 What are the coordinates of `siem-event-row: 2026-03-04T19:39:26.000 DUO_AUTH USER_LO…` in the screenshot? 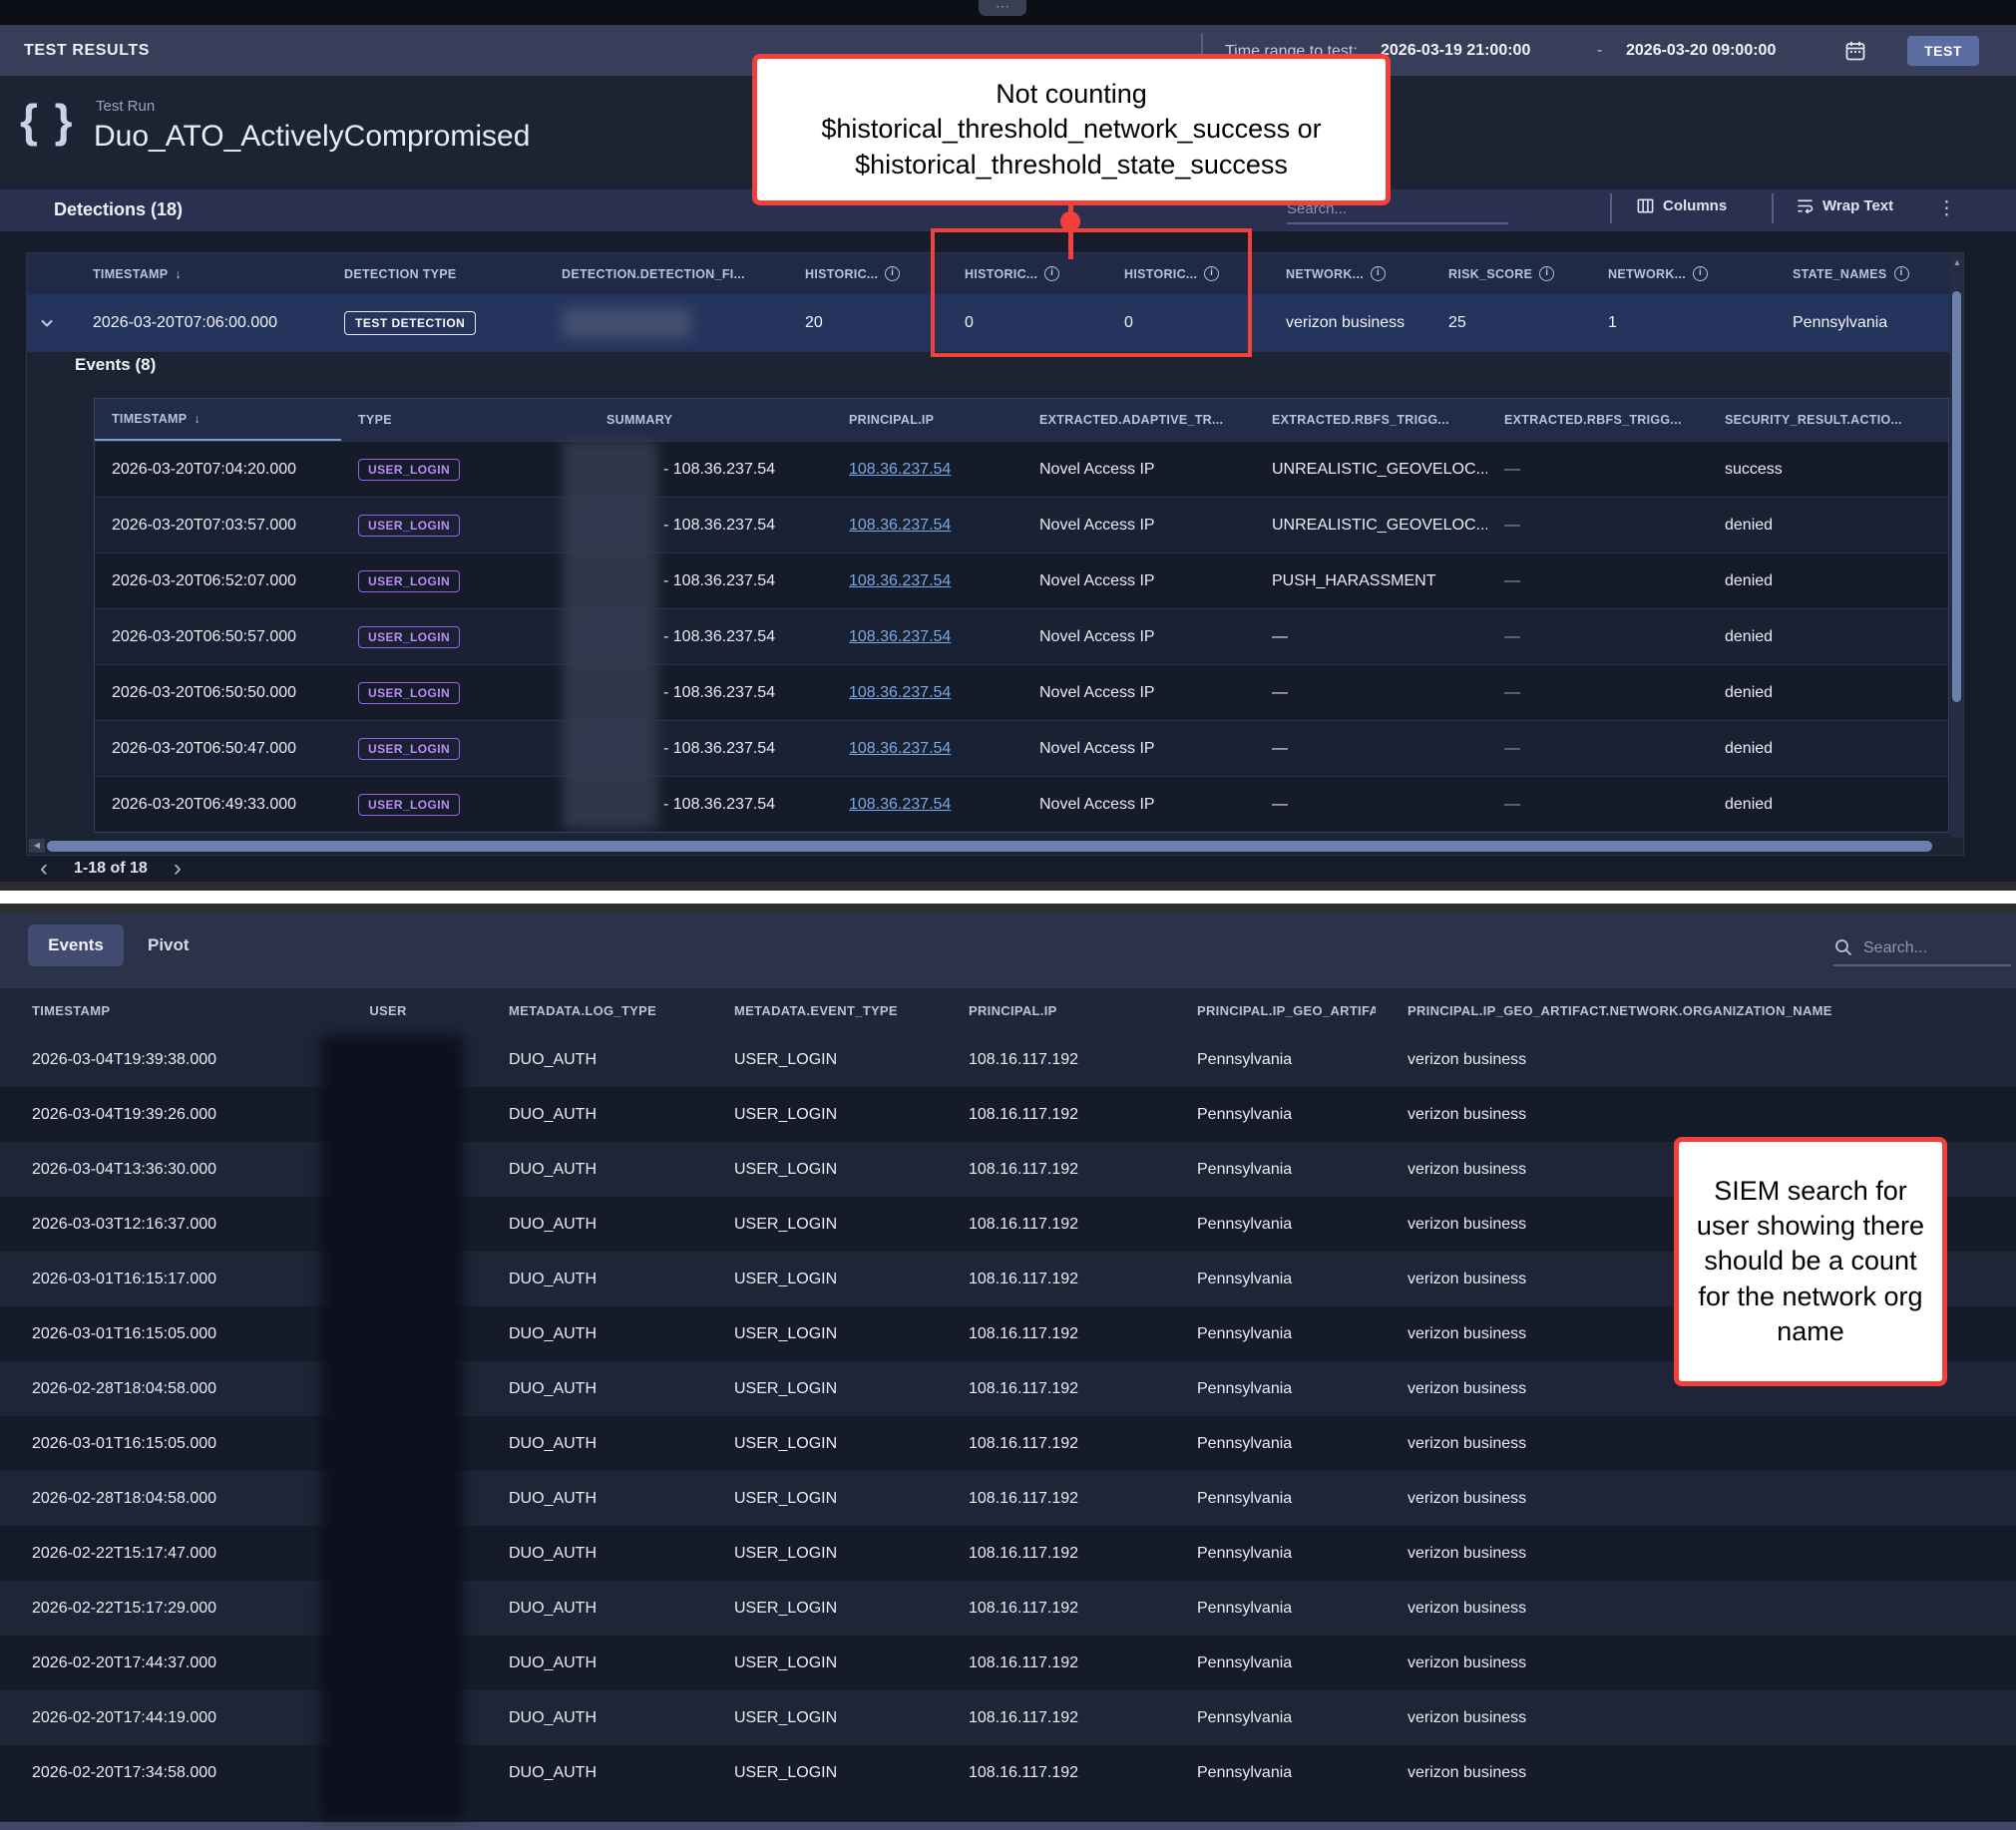 It's located at (1008, 1114).